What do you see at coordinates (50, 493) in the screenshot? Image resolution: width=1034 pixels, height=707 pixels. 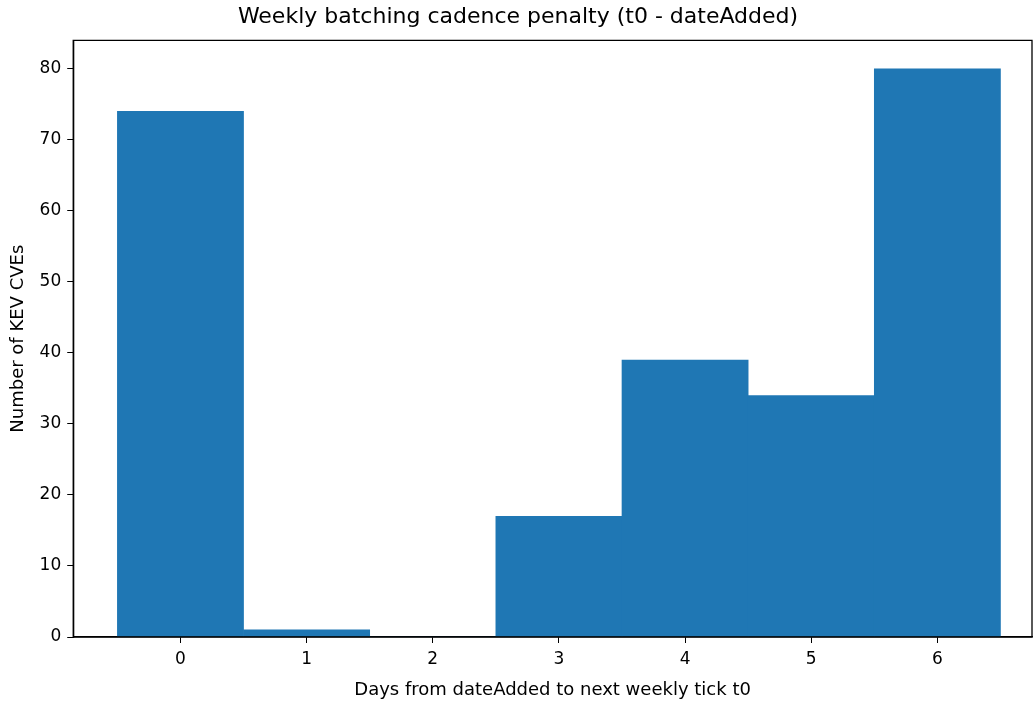 I see `y-tick-label: 20` at bounding box center [50, 493].